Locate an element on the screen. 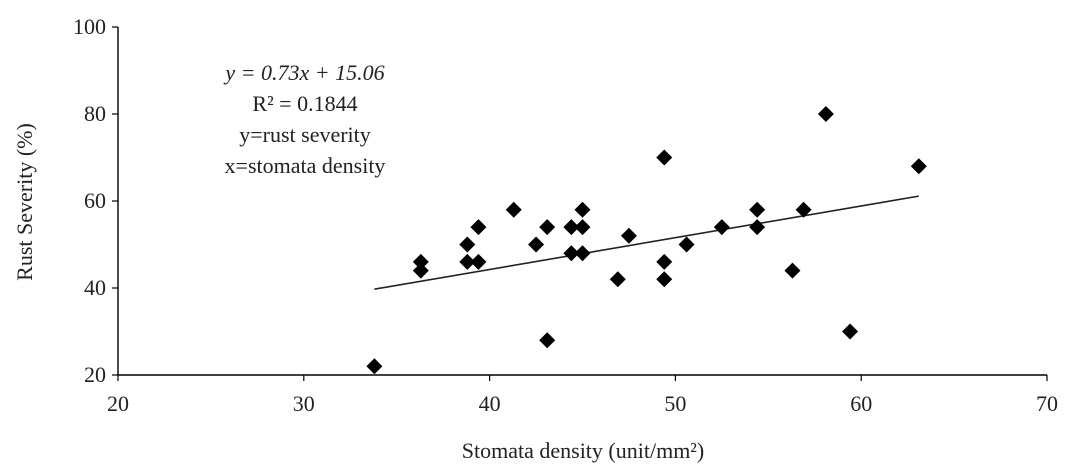  y-tick-label: 20 is located at coordinates (95, 374).